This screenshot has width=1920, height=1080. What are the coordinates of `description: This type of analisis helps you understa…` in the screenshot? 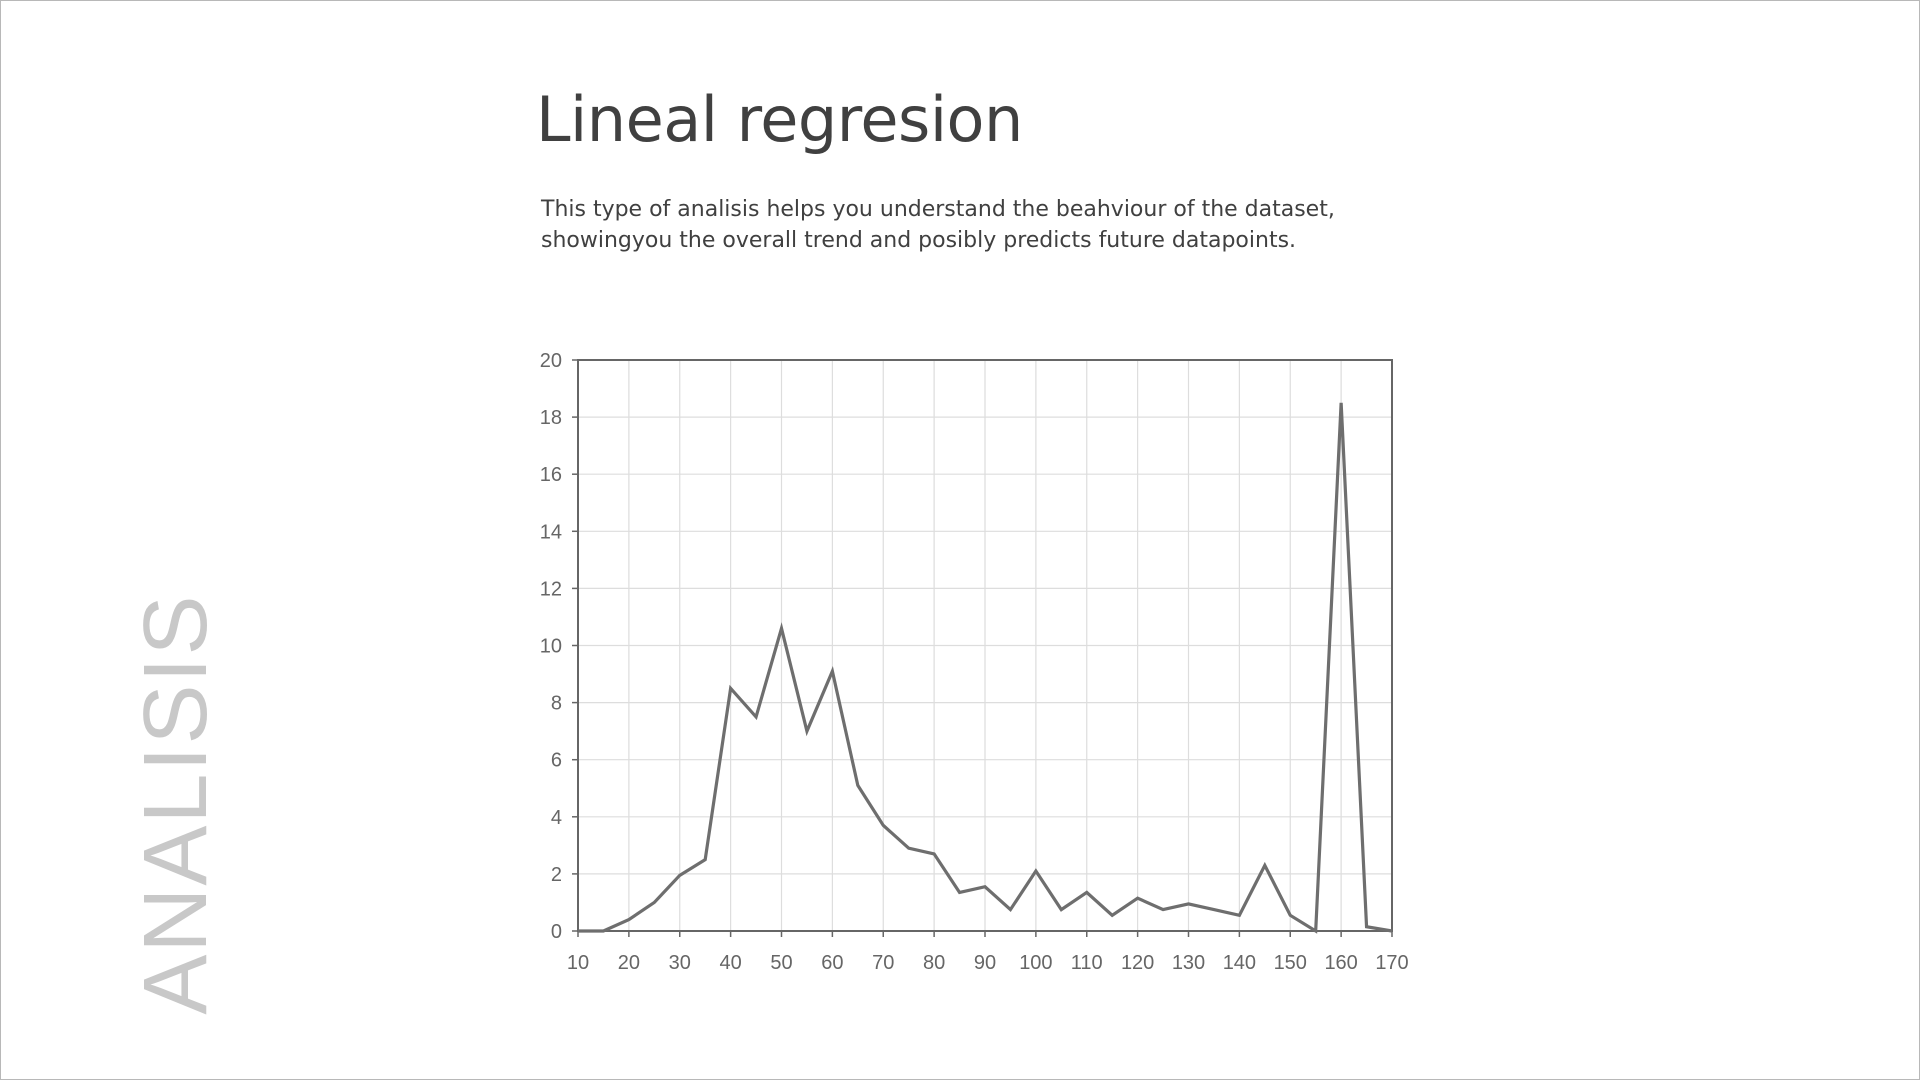 It's located at (971, 225).